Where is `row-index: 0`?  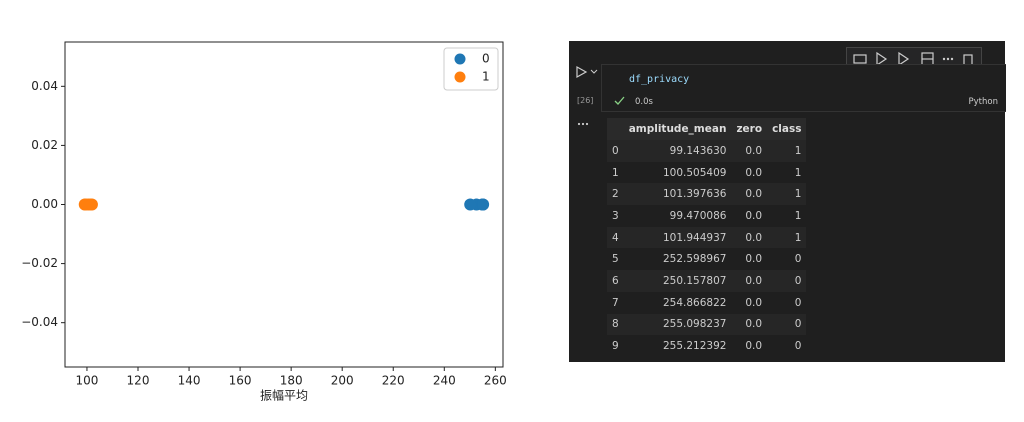 row-index: 0 is located at coordinates (615, 151).